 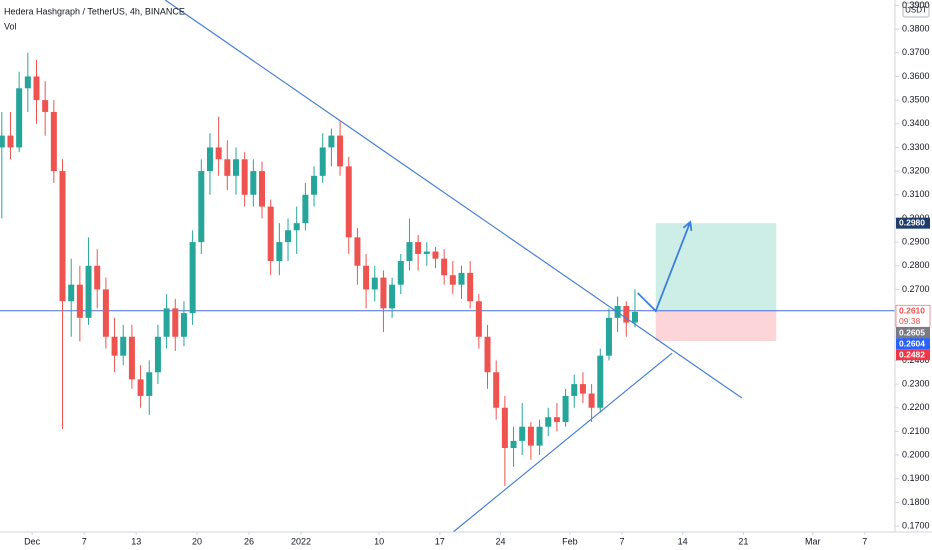 I want to click on y-tick-label: 0.3100, so click(x=916, y=194).